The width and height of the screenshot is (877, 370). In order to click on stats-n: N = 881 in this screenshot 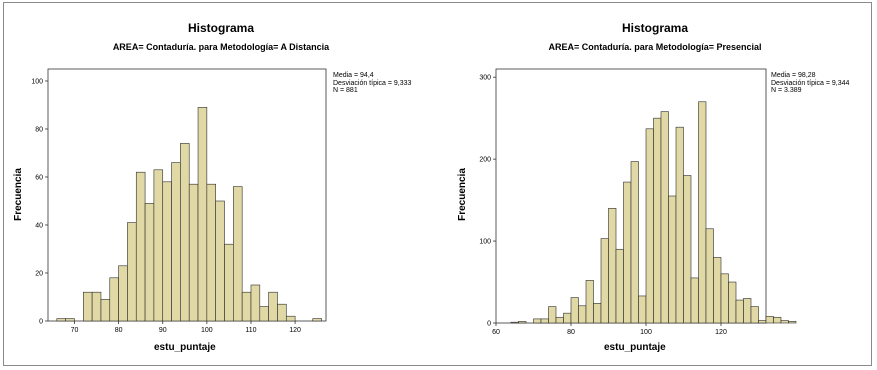, I will do `click(345, 90)`.